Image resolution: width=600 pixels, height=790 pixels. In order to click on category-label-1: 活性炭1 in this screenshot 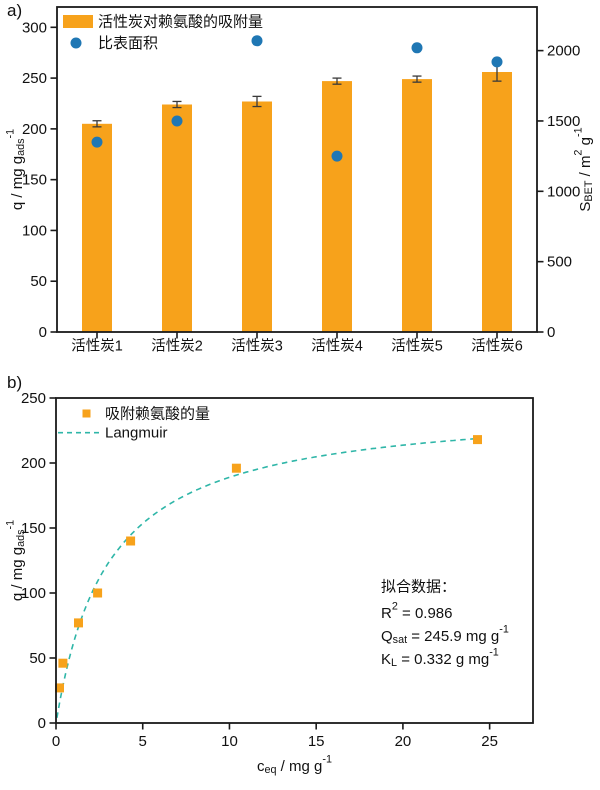, I will do `click(97, 346)`.